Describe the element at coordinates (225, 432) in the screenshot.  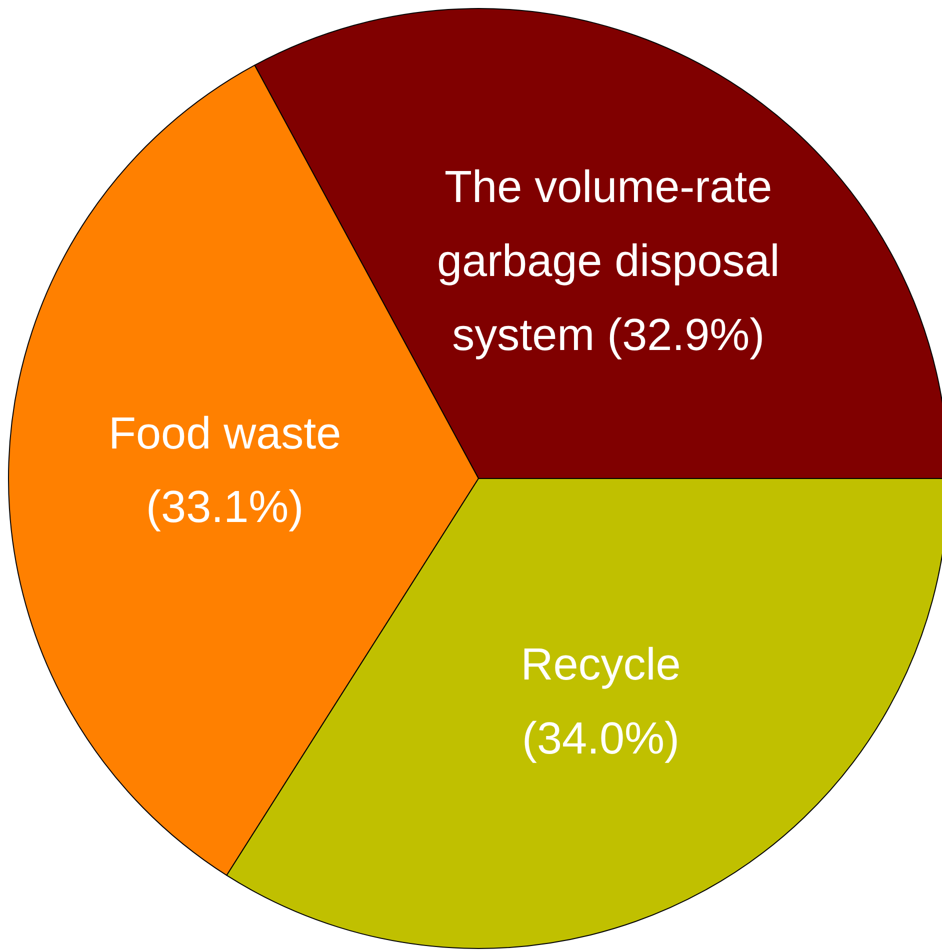
I see `slice-label: Food waste` at that location.